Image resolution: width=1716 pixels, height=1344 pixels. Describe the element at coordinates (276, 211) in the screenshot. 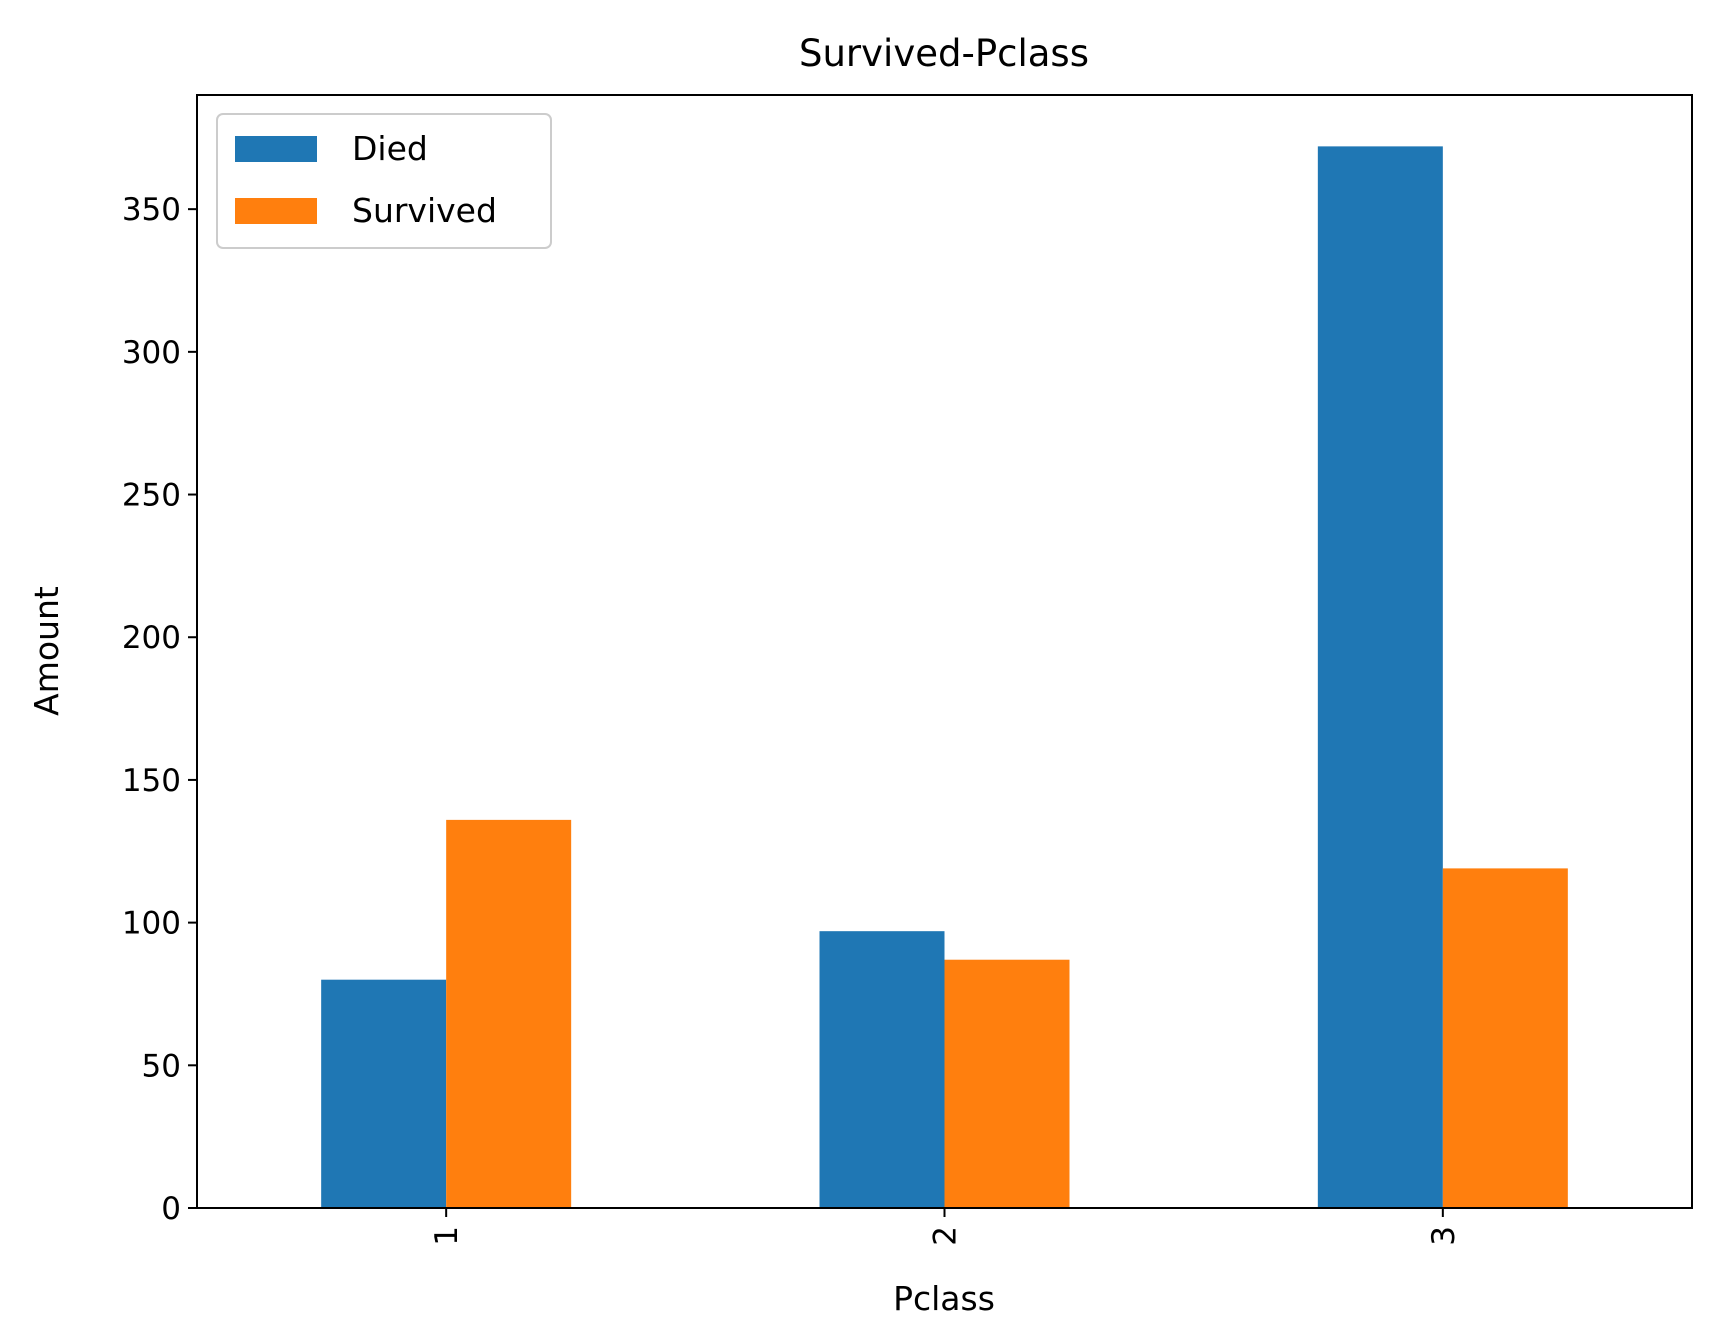

I see `legend-swatch-survived` at that location.